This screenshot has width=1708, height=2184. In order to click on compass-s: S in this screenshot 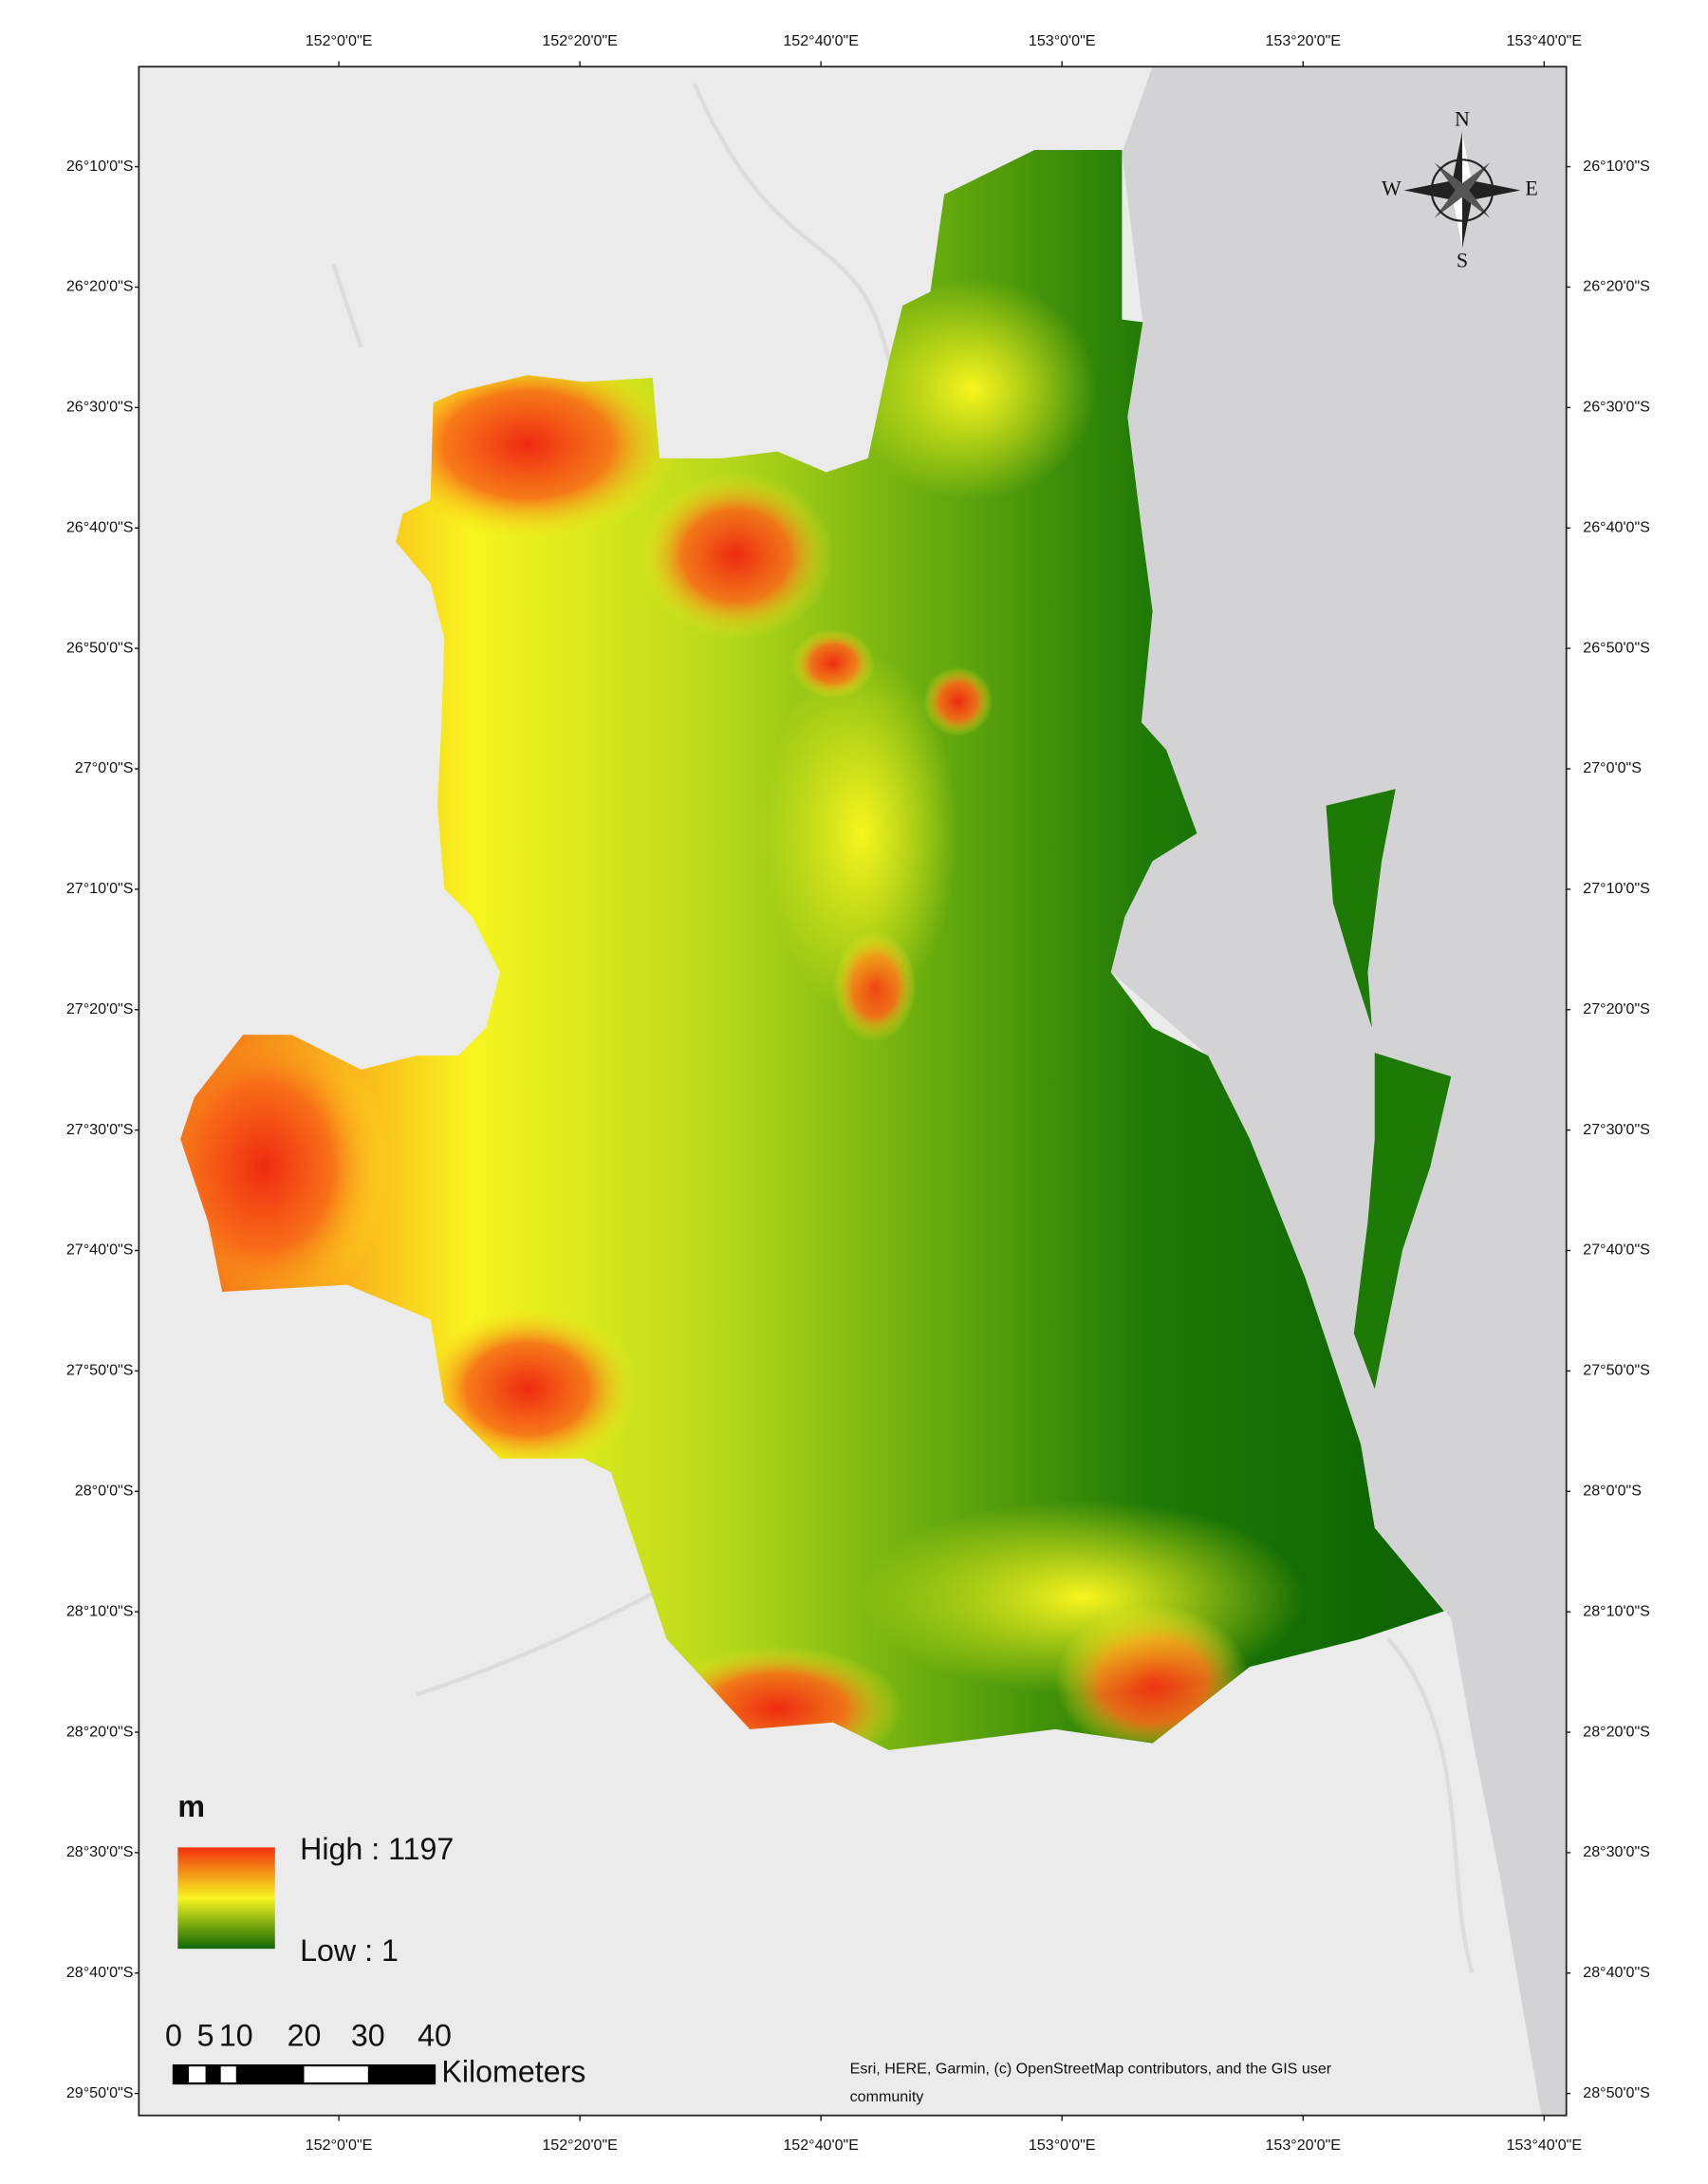, I will do `click(1463, 261)`.